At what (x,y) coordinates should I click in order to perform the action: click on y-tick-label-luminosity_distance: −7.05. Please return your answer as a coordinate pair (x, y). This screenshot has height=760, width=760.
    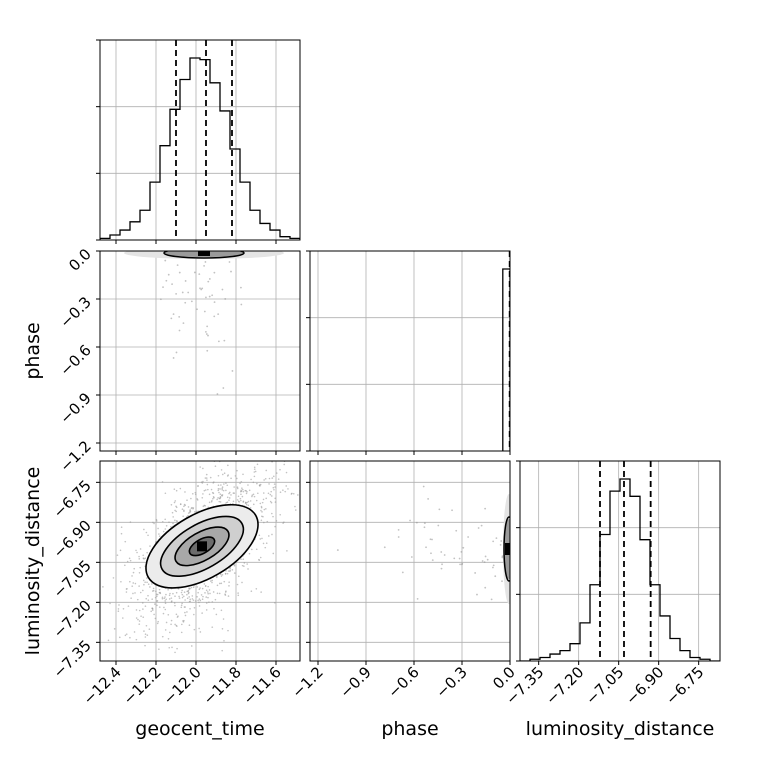
    Looking at the image, I should click on (72, 578).